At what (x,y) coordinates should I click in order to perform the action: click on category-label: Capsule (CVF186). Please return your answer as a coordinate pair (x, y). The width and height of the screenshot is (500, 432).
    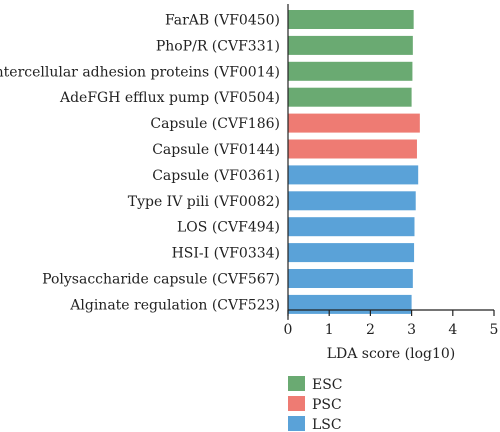
    Looking at the image, I should click on (215, 124).